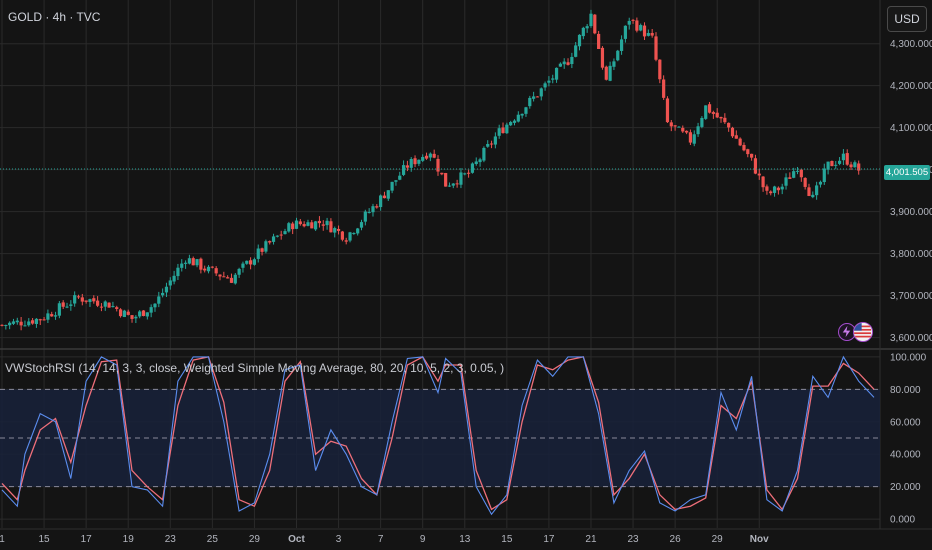 Image resolution: width=932 pixels, height=550 pixels. Describe the element at coordinates (87, 539) in the screenshot. I see `time-tick-label: 17` at that location.